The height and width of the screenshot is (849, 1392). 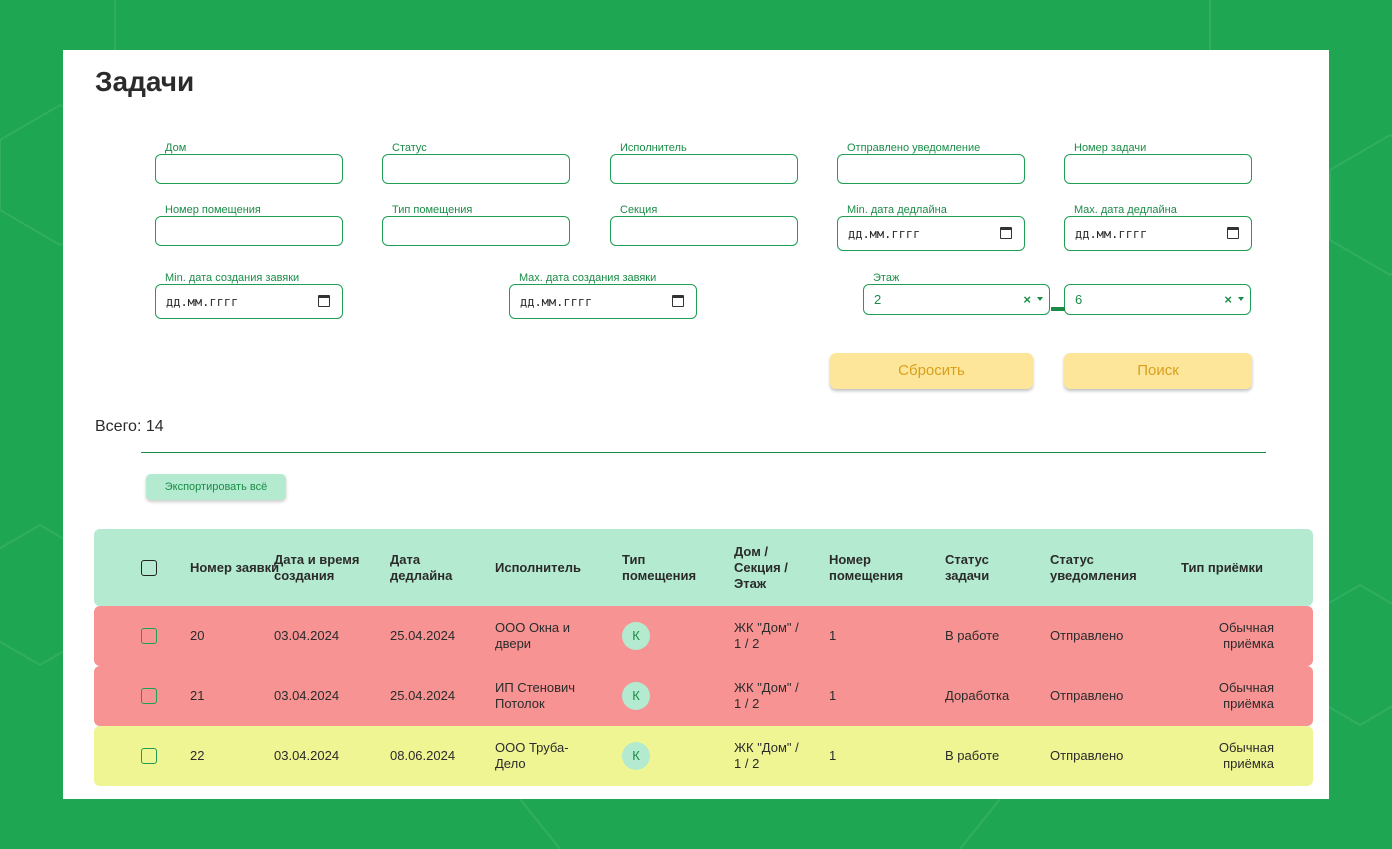 What do you see at coordinates (249, 301) in the screenshot?
I see `min-created-input: дд.мм.гггг` at bounding box center [249, 301].